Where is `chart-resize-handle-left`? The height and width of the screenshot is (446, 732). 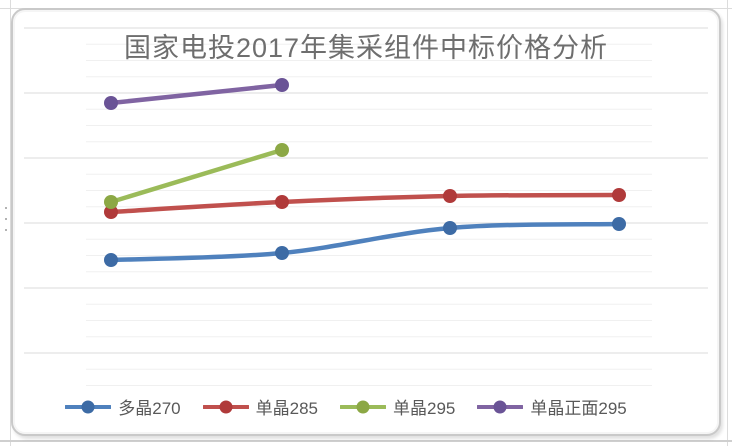 chart-resize-handle-left is located at coordinates (6, 219).